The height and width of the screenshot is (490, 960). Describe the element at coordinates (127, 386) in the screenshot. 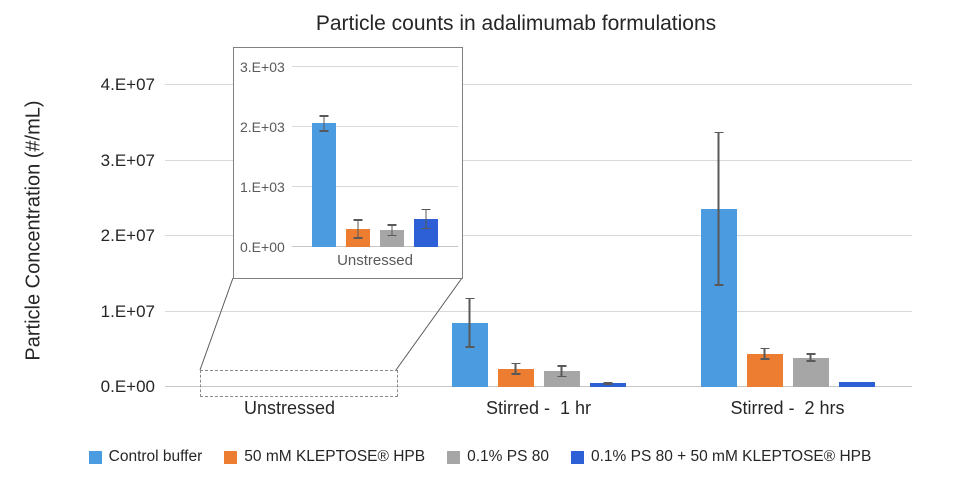

I see `y-tick-label: 0.E+00` at that location.